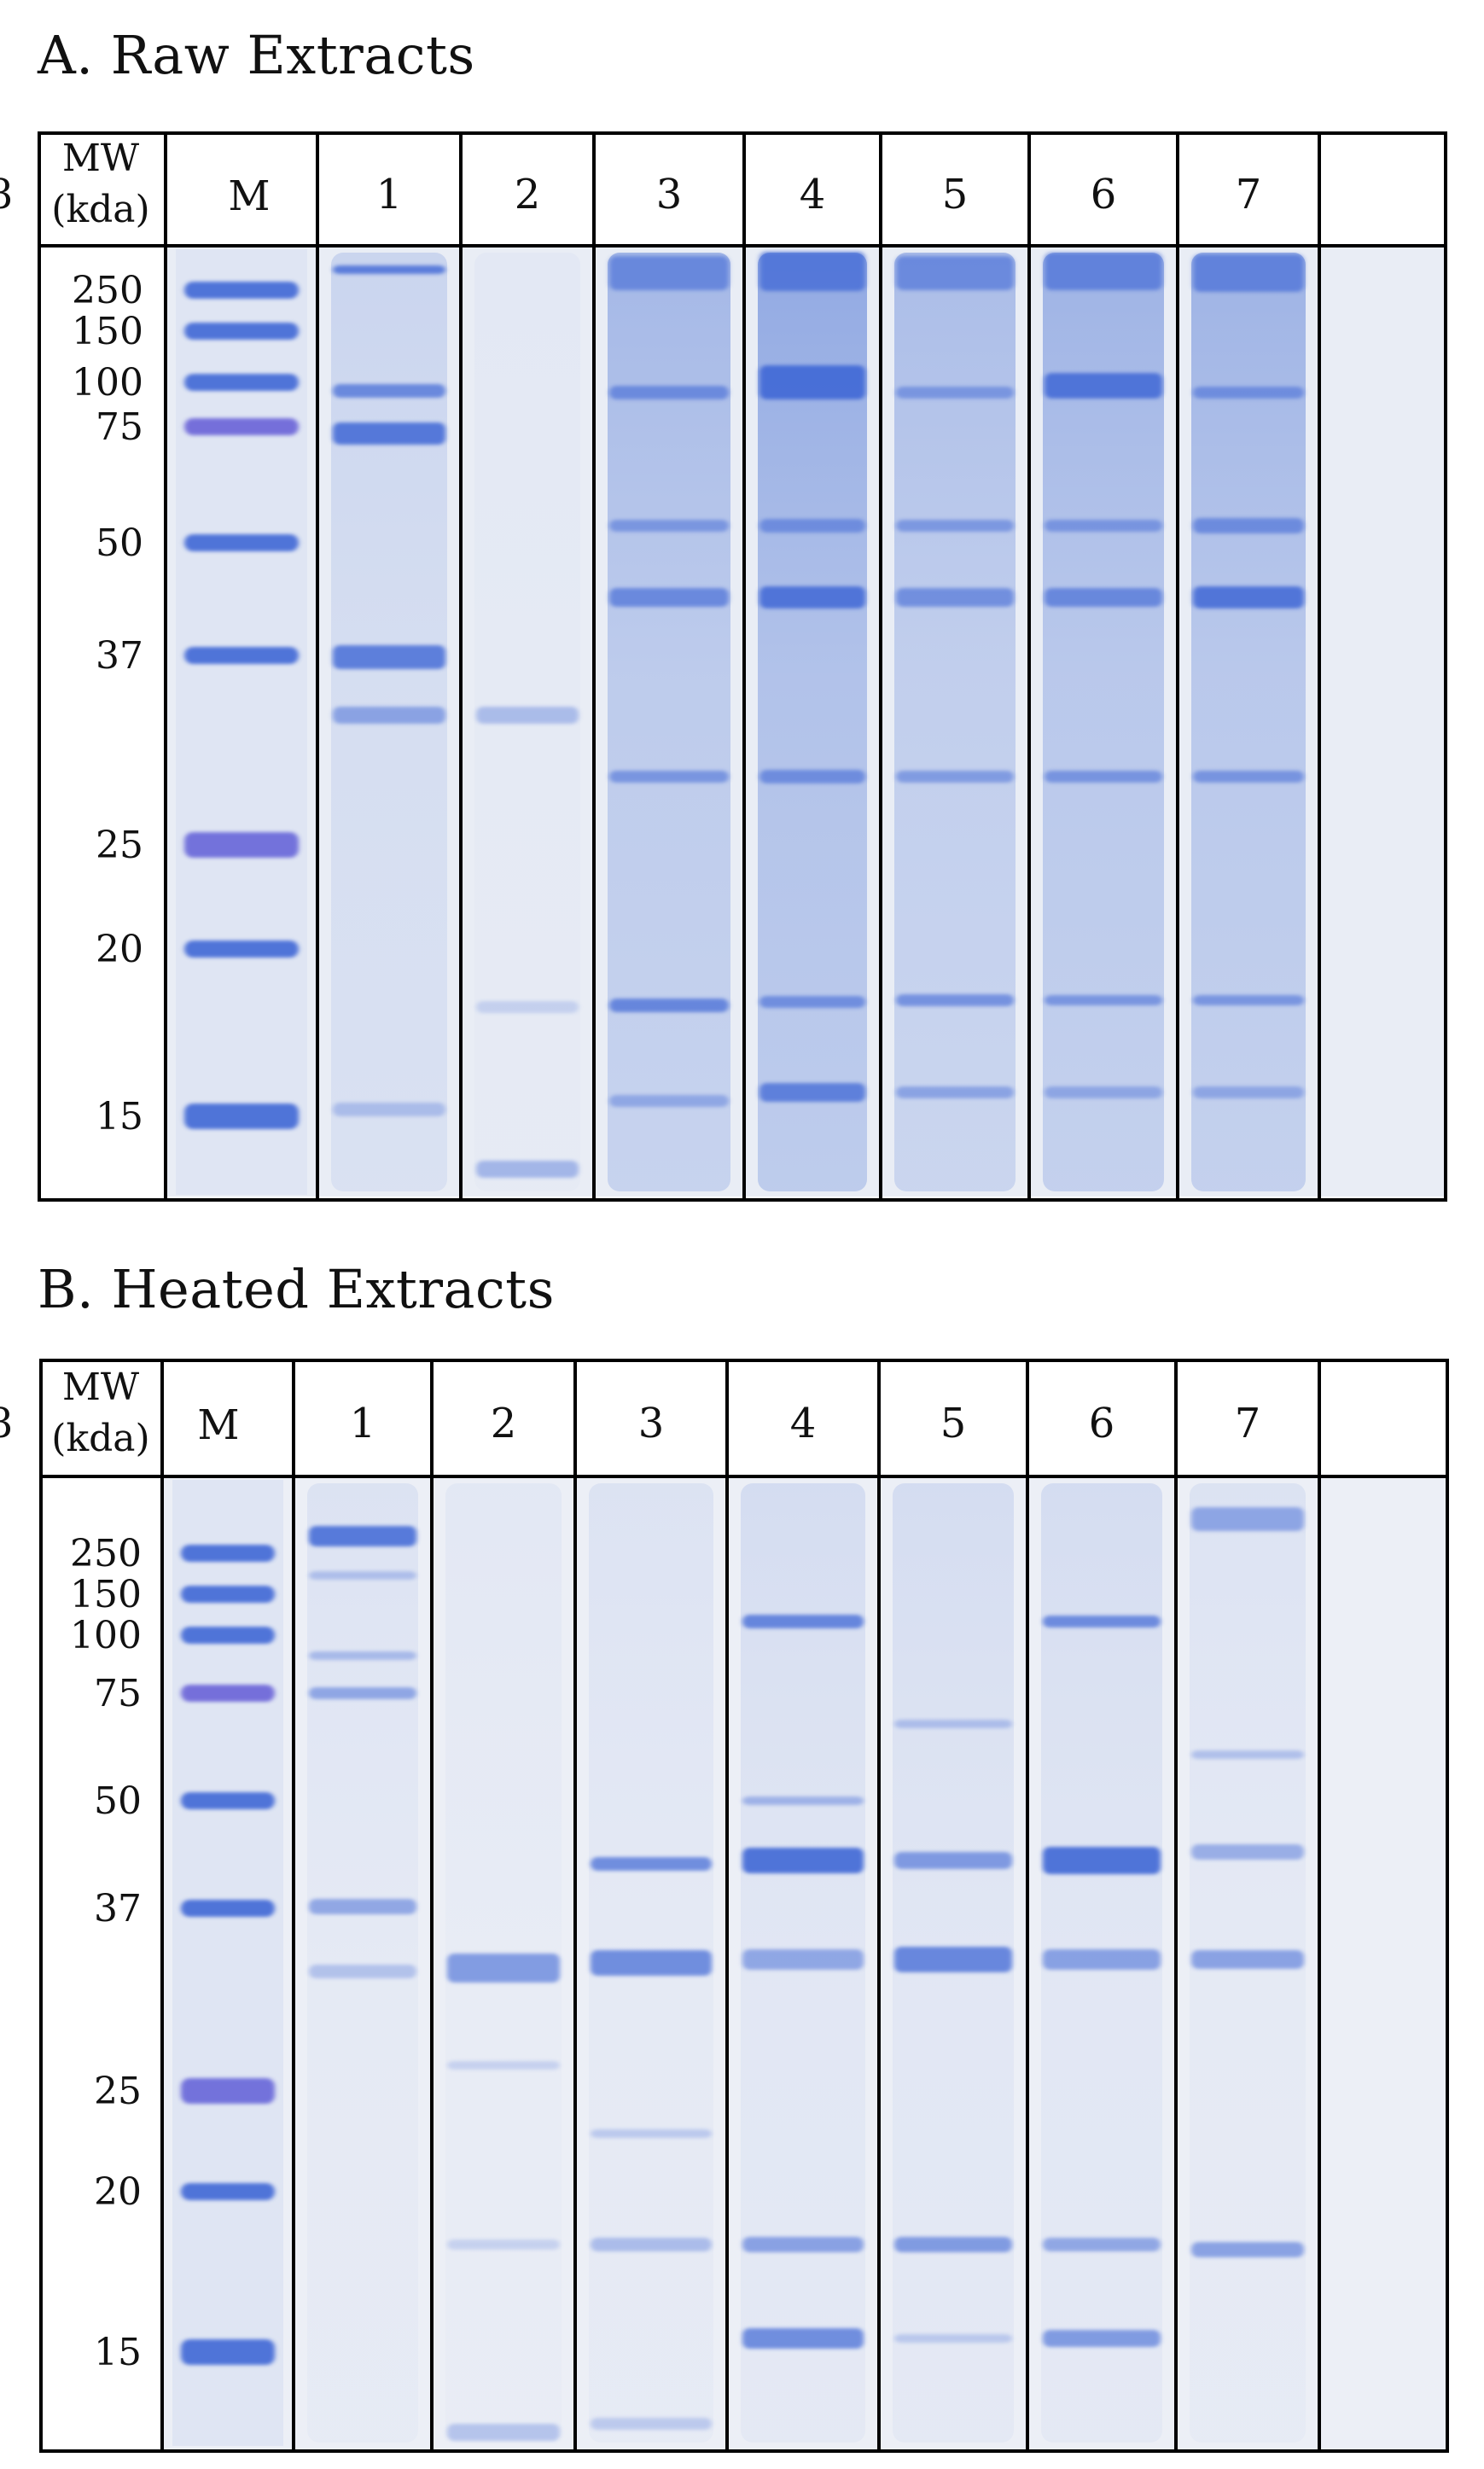 The height and width of the screenshot is (2469, 1484). Describe the element at coordinates (242, 722) in the screenshot. I see `marker-lane` at that location.